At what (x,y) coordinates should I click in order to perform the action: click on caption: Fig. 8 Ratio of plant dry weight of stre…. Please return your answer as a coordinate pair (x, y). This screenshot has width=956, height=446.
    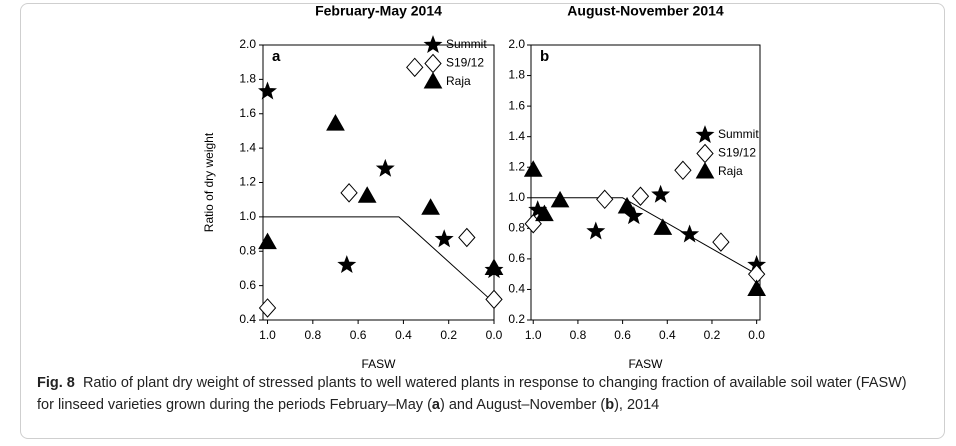
    Looking at the image, I should click on (477, 394).